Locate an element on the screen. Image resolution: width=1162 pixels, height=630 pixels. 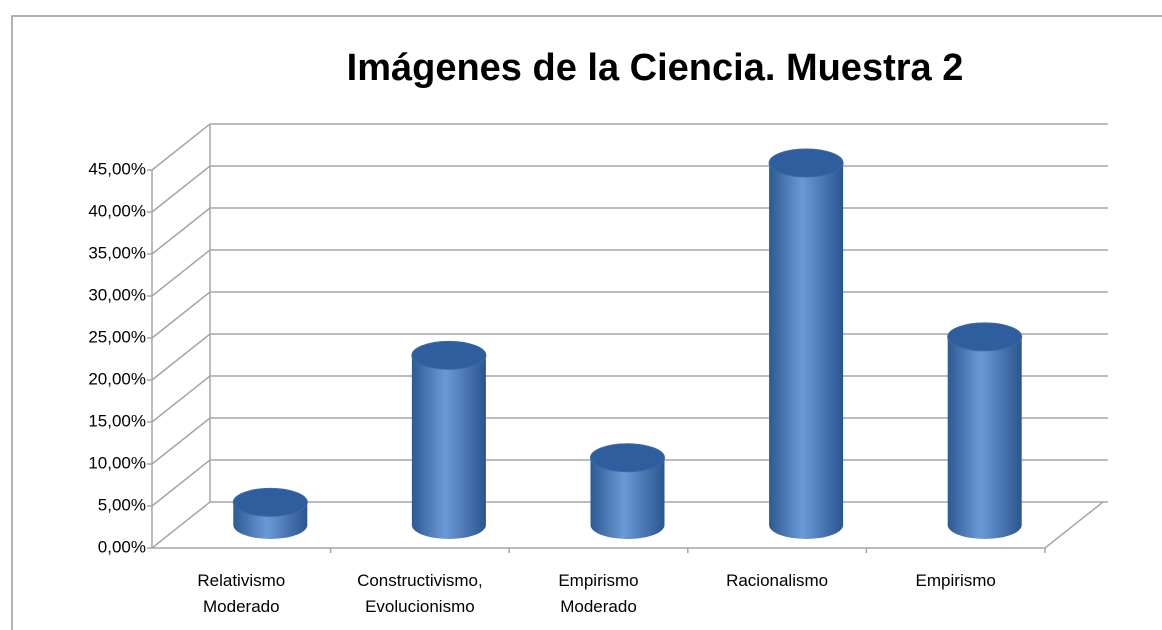
y-tick-label: 10,00% is located at coordinates (117, 462).